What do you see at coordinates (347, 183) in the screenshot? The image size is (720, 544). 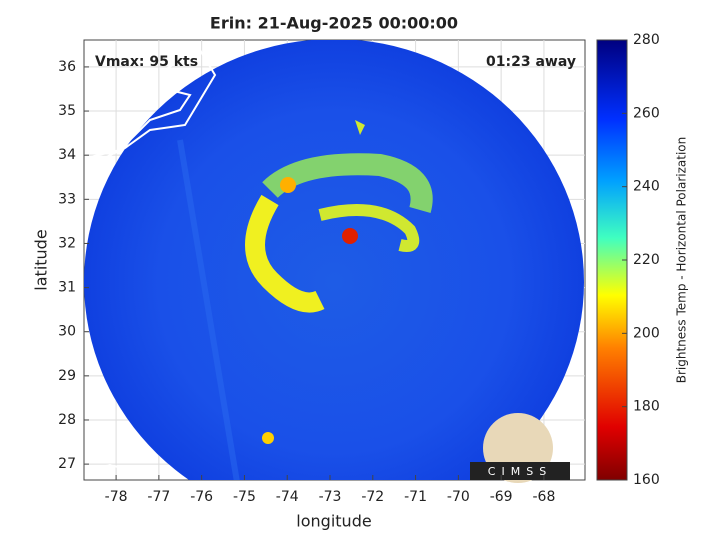 I see `eyewall` at bounding box center [347, 183].